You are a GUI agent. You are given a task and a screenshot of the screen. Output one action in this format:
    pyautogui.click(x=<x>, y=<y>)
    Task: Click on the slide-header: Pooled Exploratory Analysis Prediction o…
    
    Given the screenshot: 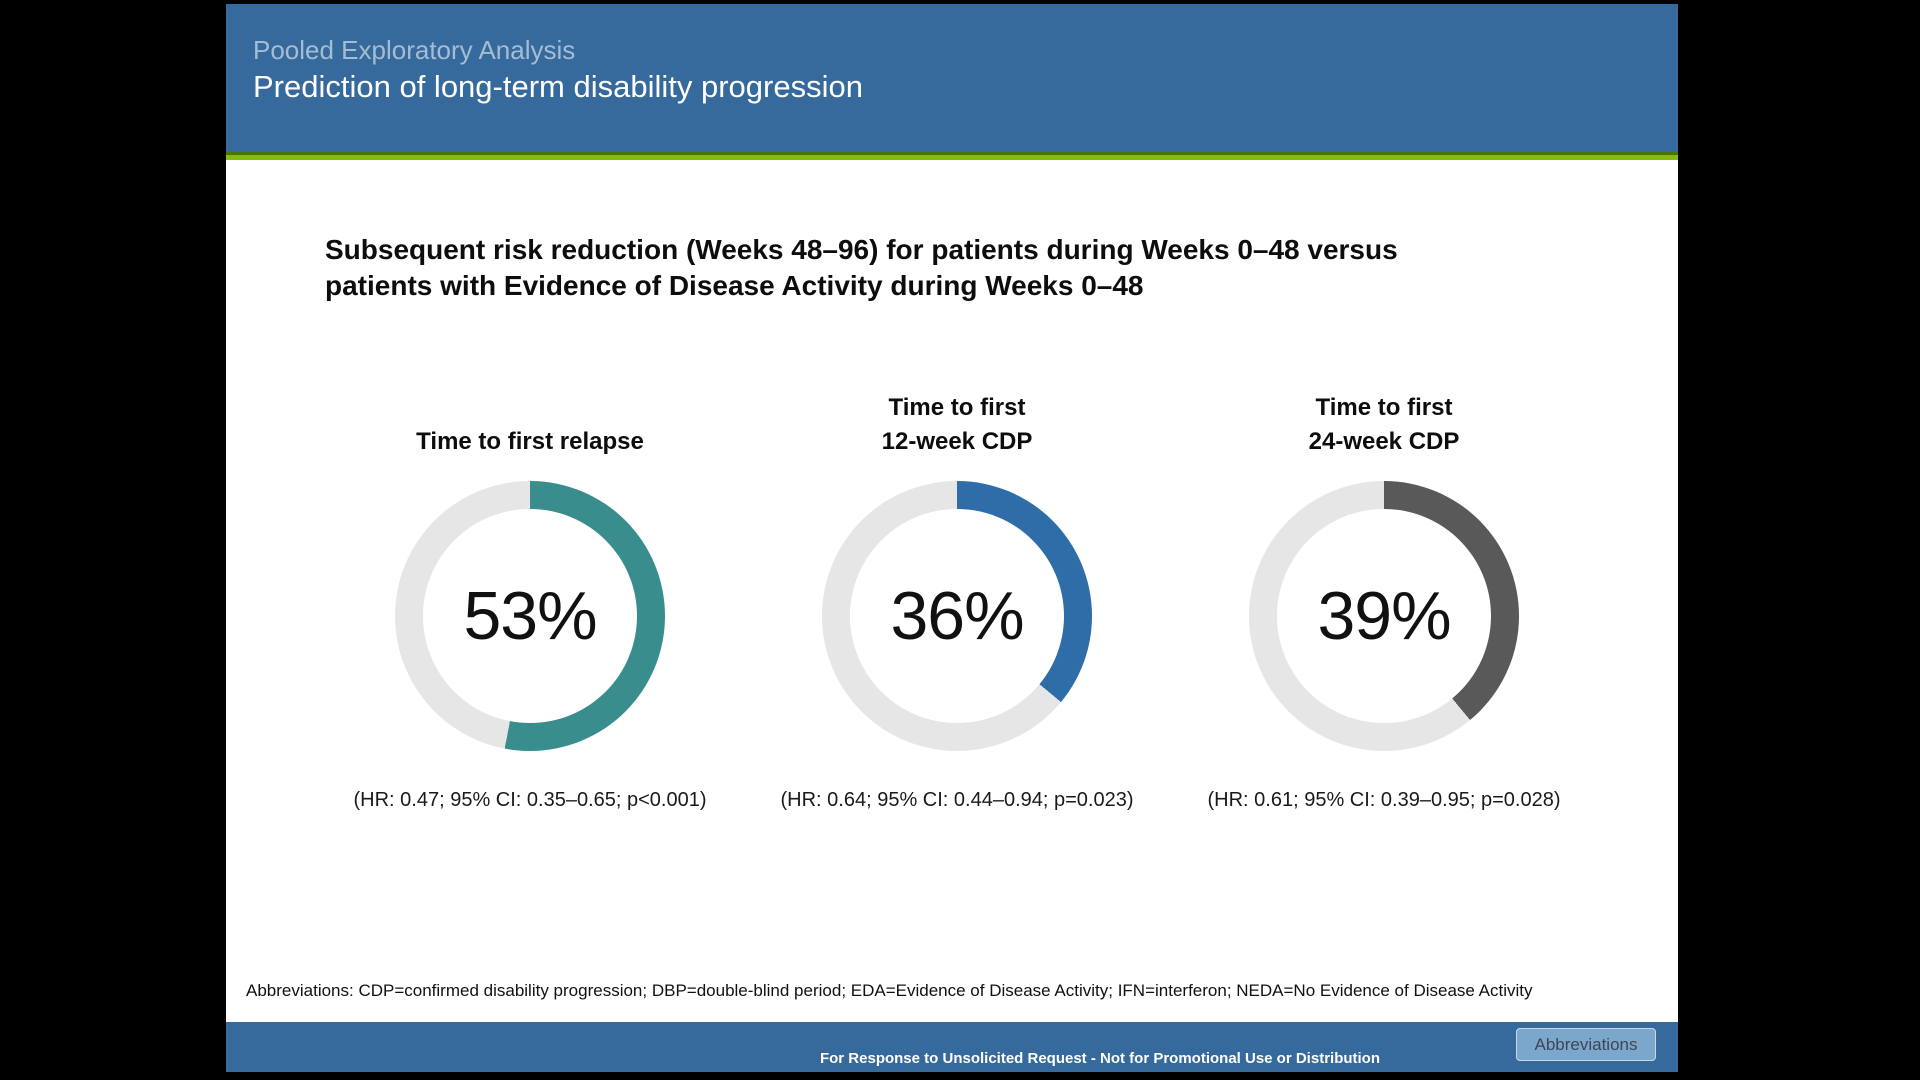 What is the action you would take?
    pyautogui.click(x=952, y=78)
    